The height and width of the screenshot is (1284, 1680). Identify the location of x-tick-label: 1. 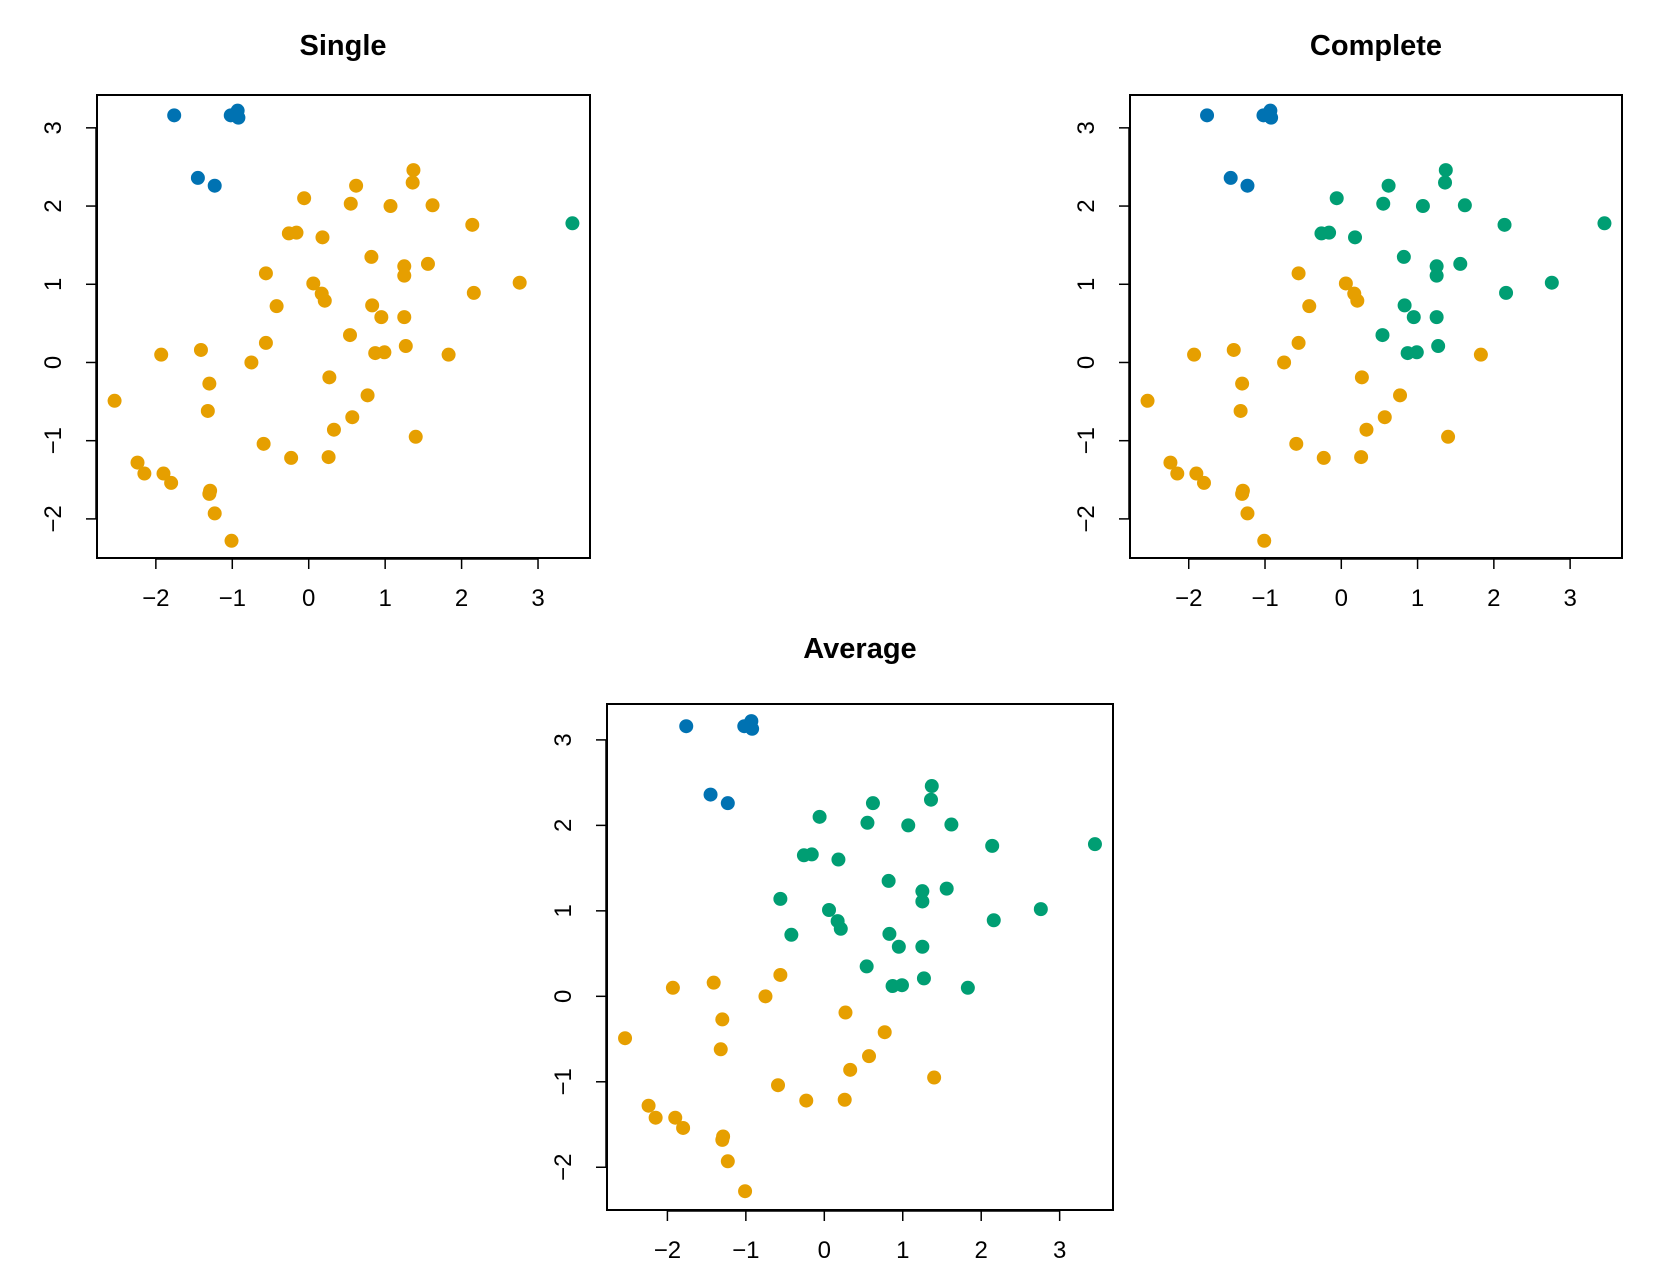
(384, 598).